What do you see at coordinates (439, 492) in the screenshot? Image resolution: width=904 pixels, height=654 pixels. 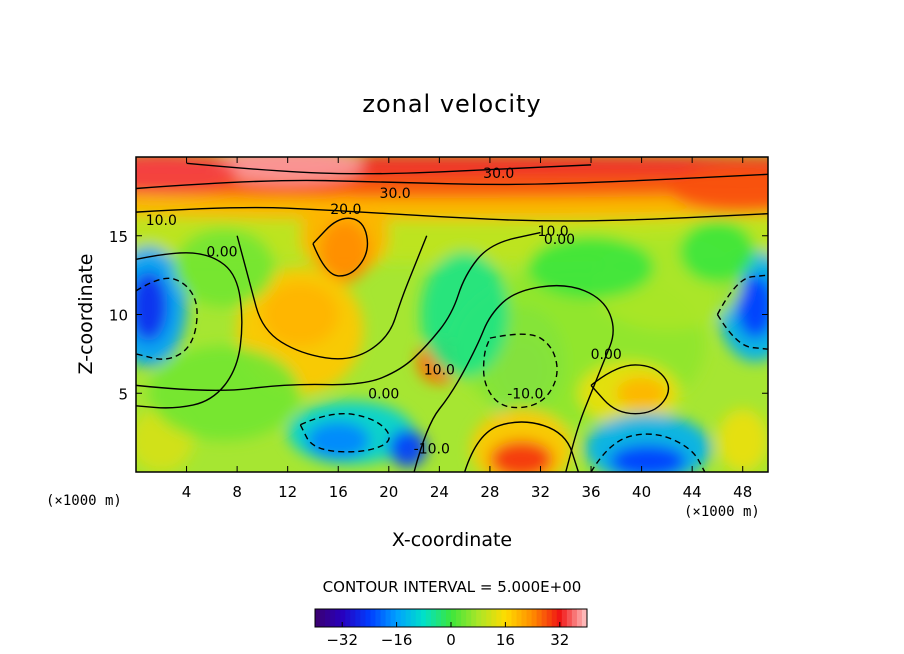 I see `x-tick-label: 24` at bounding box center [439, 492].